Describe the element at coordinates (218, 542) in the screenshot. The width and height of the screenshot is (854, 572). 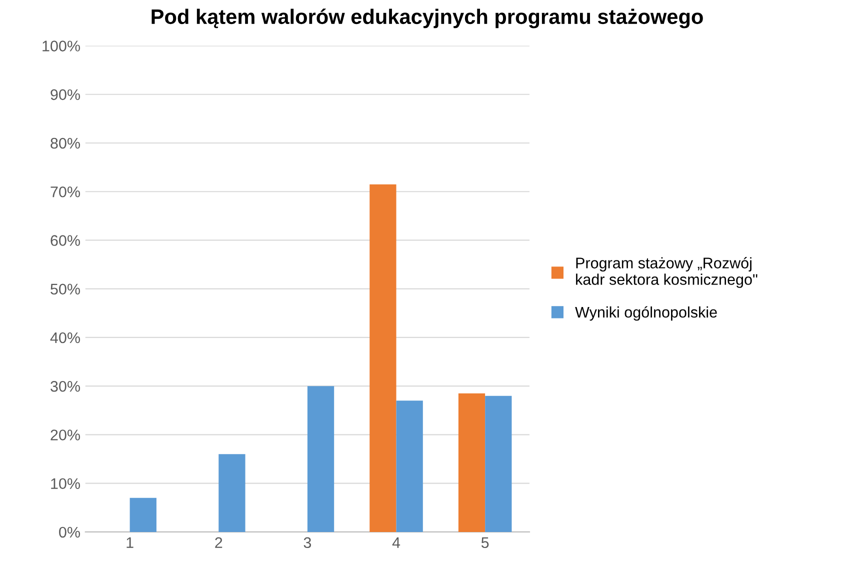
I see `x-tick-label: 2` at that location.